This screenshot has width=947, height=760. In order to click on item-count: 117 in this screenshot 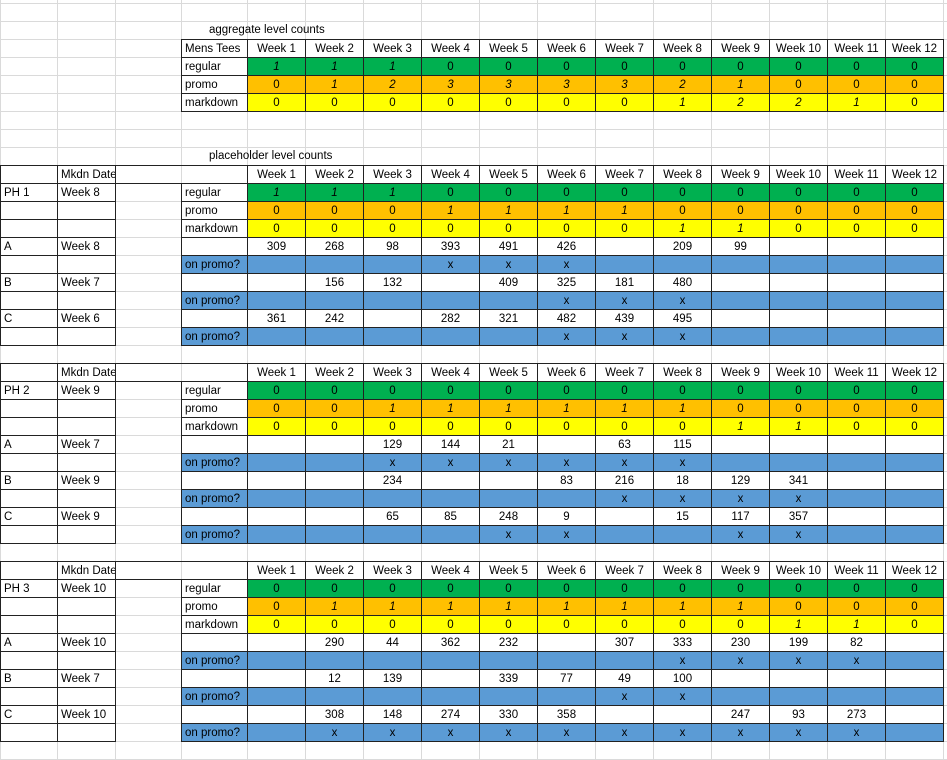, I will do `click(740, 516)`.